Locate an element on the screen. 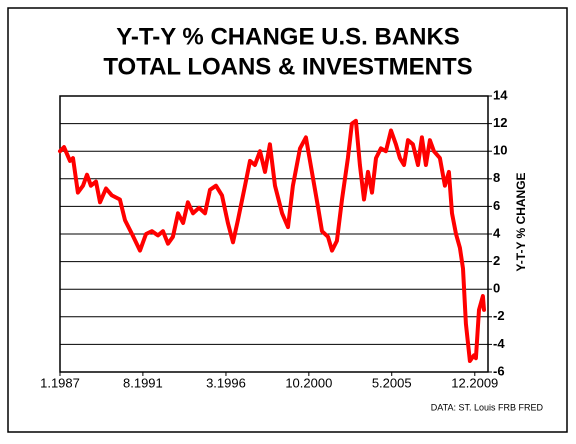 The height and width of the screenshot is (444, 576). y-tick-label: 4 is located at coordinates (497, 232).